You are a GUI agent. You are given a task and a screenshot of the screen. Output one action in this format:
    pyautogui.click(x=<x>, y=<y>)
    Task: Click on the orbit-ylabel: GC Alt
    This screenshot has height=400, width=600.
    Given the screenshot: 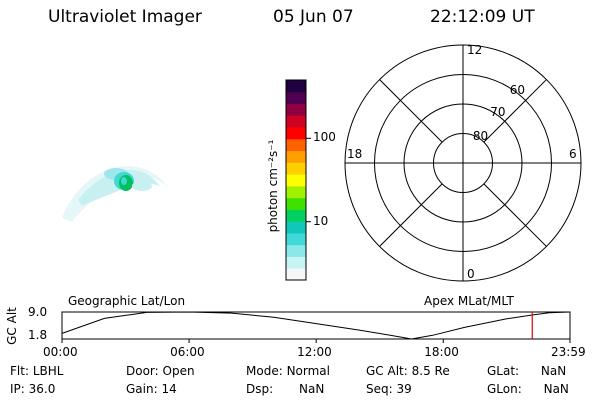 What is the action you would take?
    pyautogui.click(x=12, y=326)
    